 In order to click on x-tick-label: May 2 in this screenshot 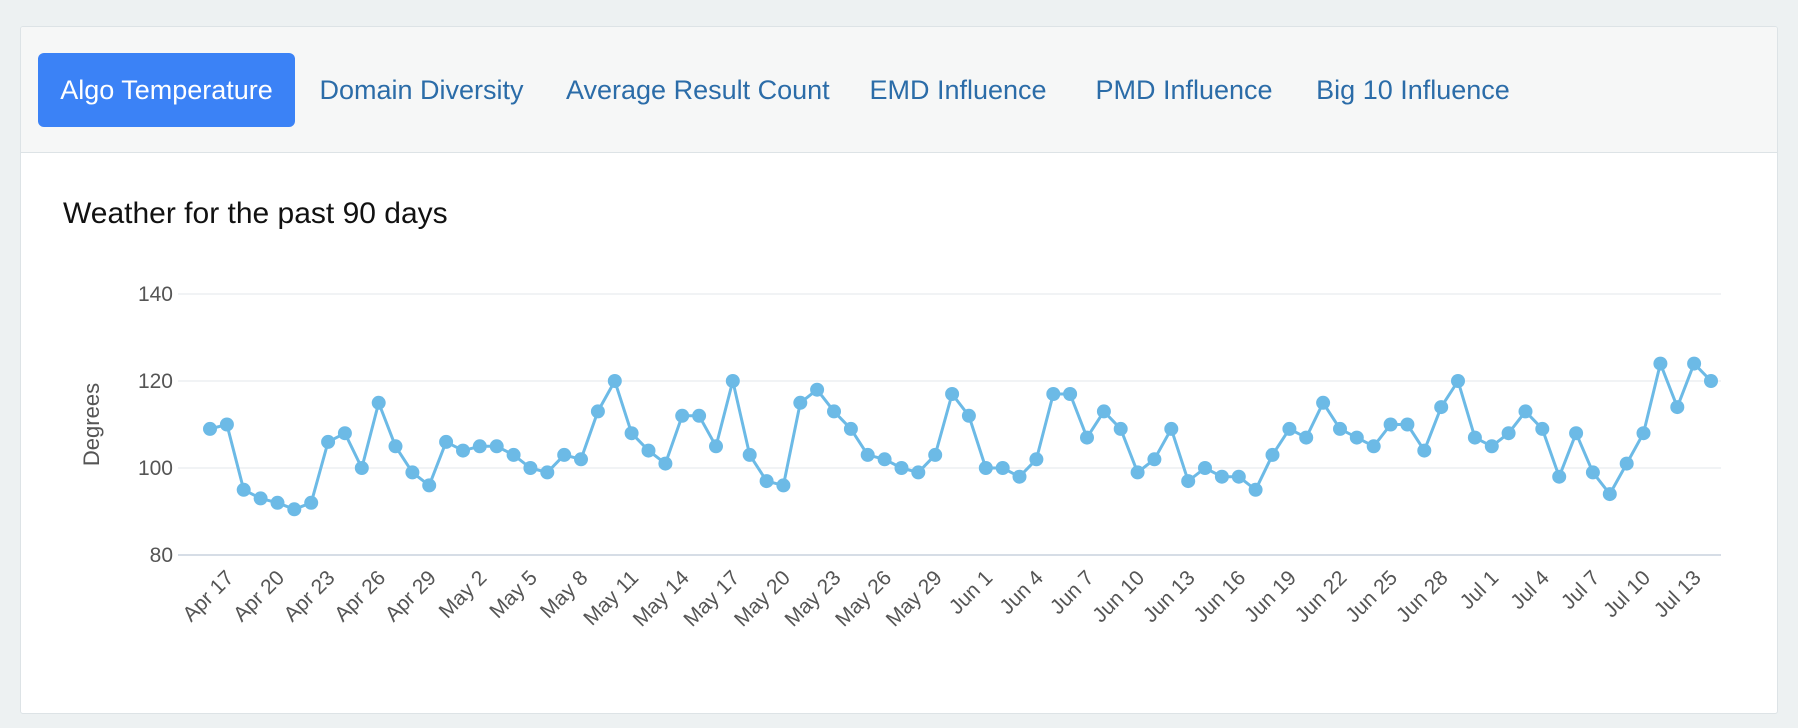, I will do `click(463, 594)`.